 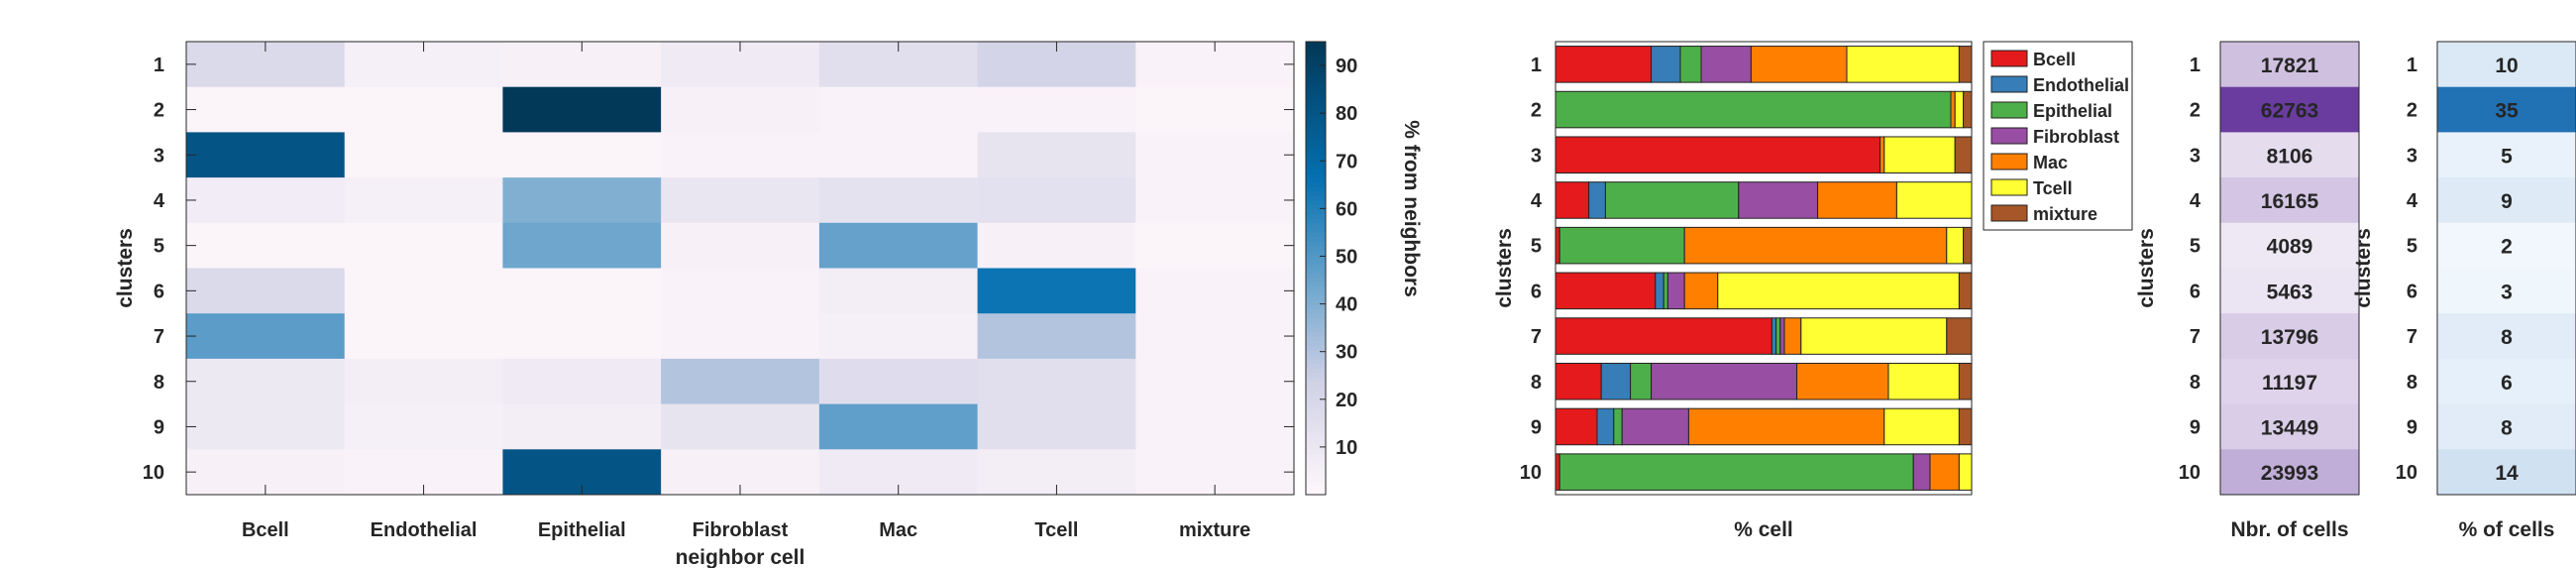 I want to click on y-tick-label: 1, so click(x=1536, y=65).